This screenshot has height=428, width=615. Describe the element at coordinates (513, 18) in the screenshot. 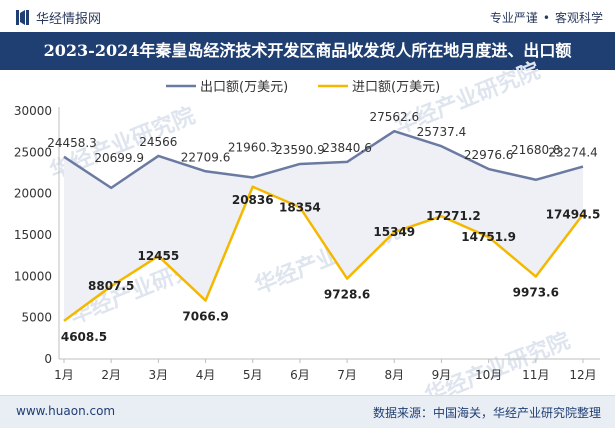

I see `tagline-left: 专业严谨` at that location.